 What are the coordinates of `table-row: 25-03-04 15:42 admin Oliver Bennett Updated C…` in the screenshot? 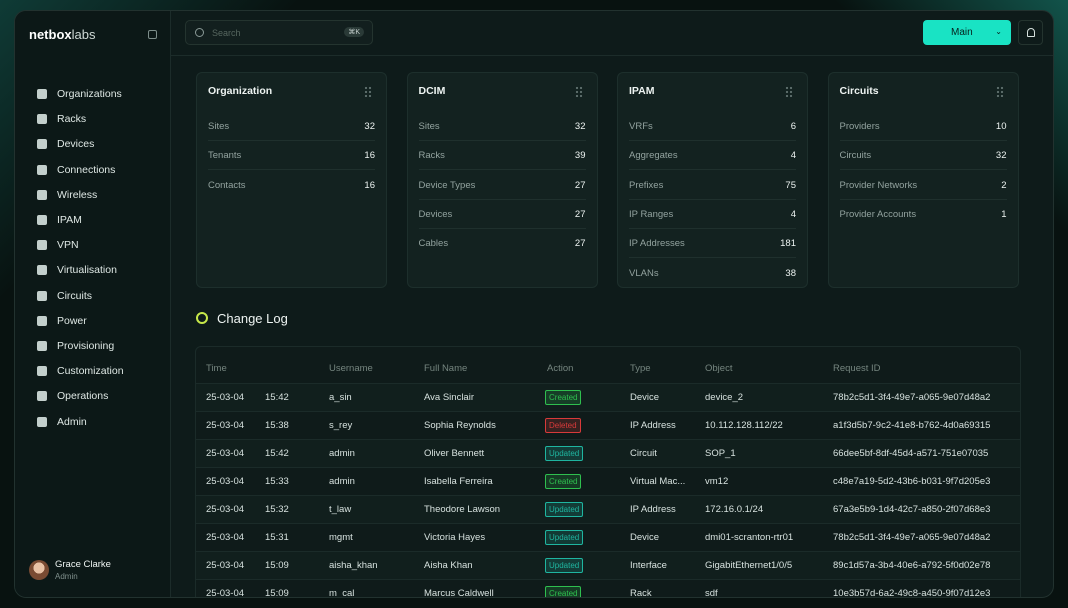 It's located at (608, 453).